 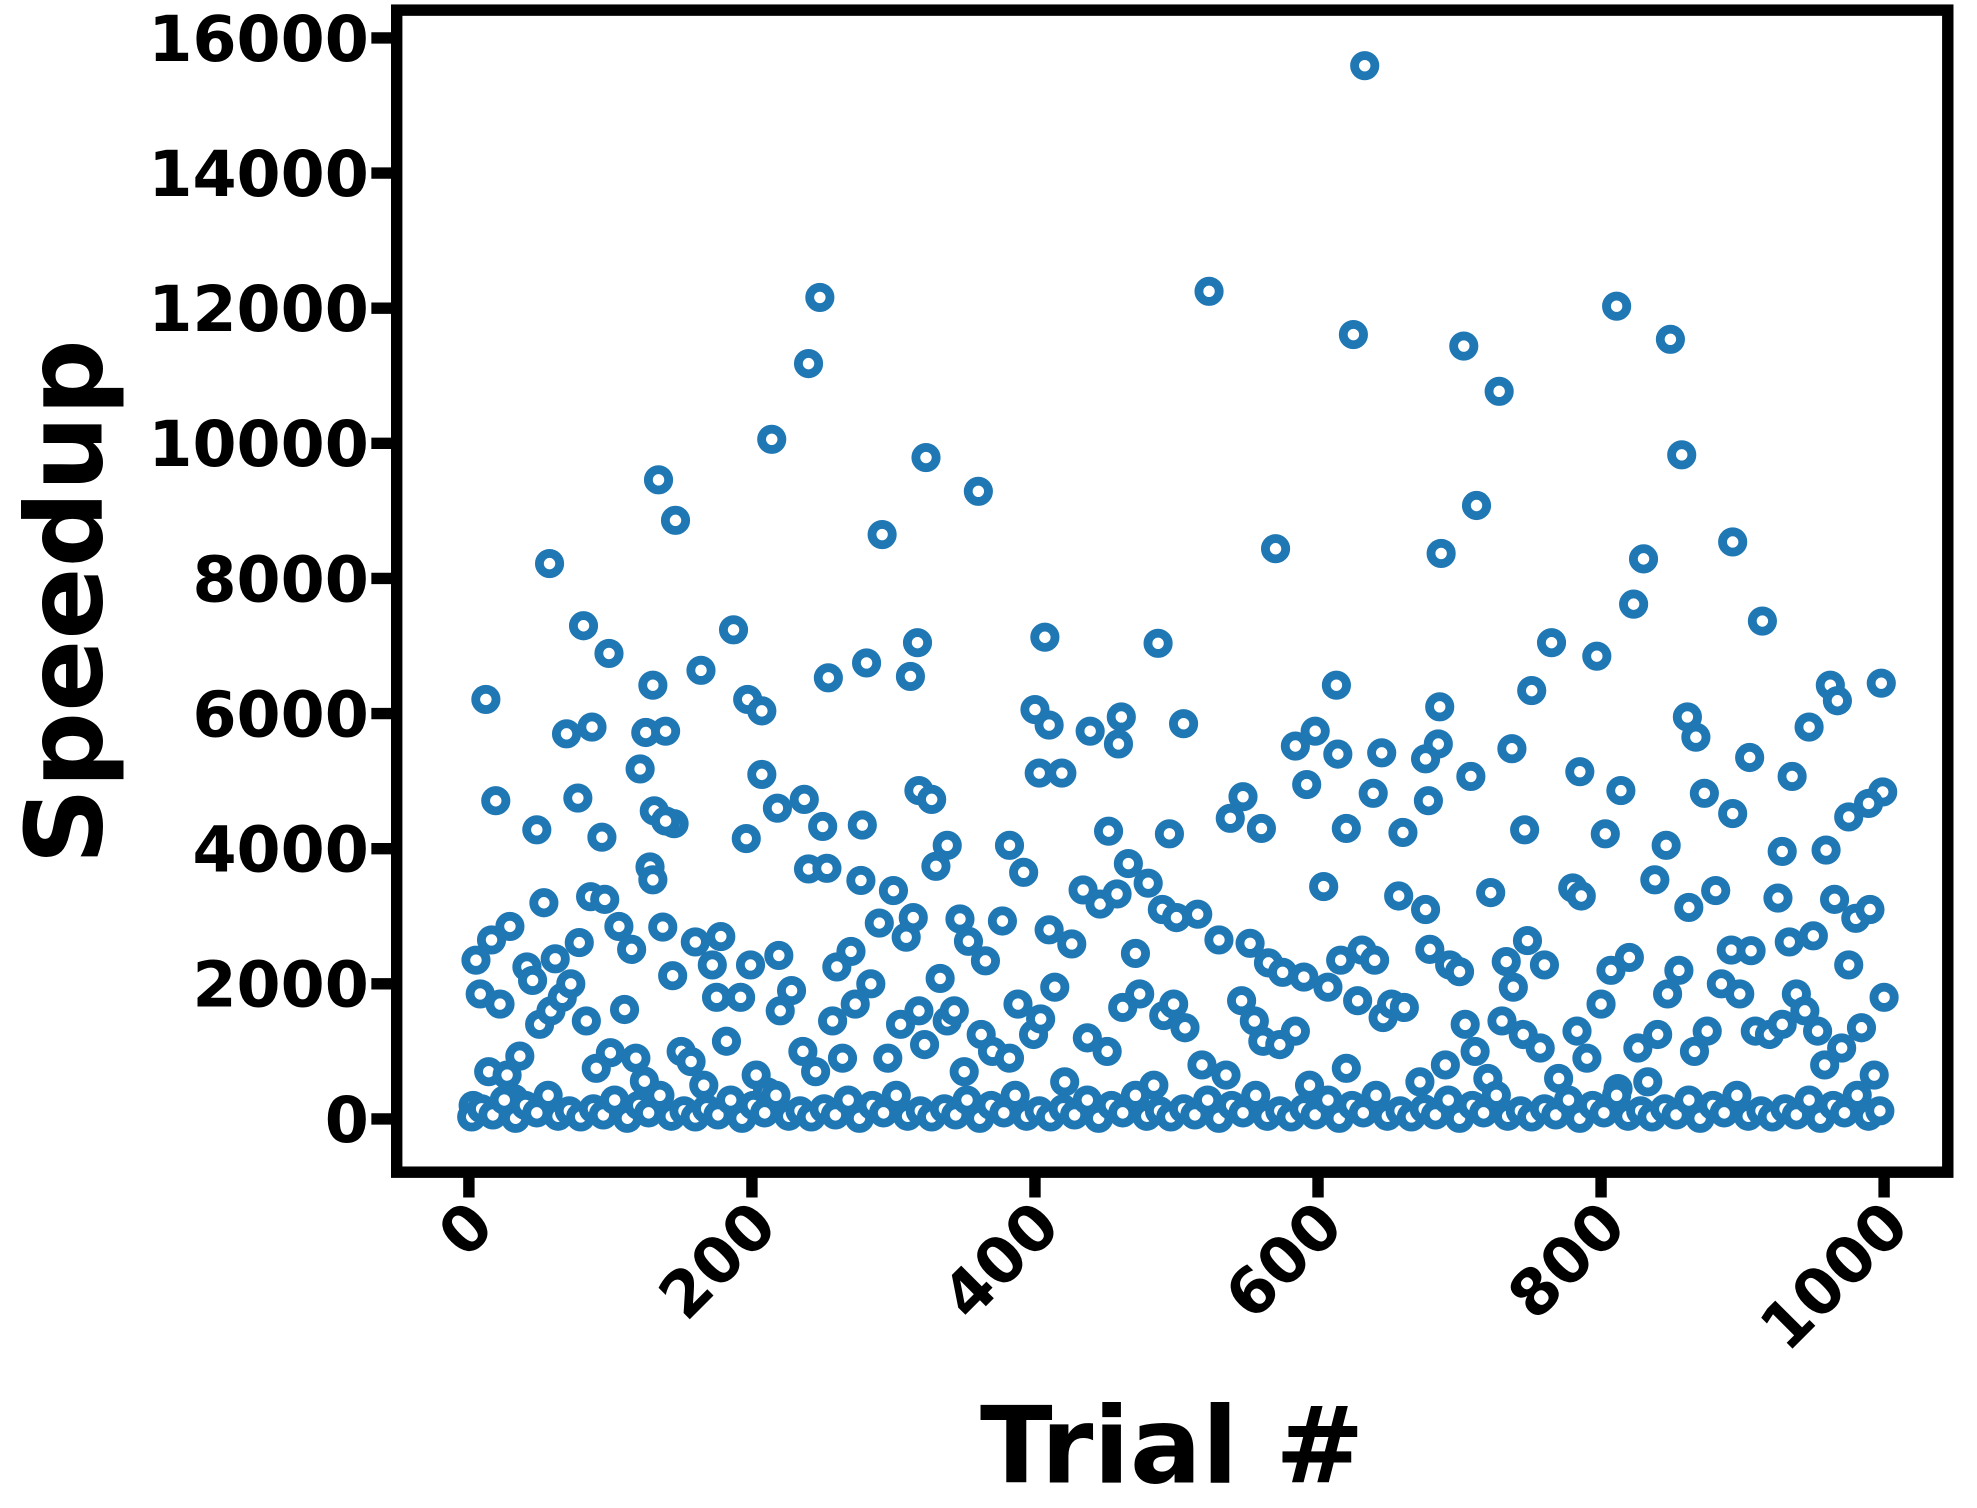 I want to click on x-tick-label: 200, so click(x=718, y=1260).